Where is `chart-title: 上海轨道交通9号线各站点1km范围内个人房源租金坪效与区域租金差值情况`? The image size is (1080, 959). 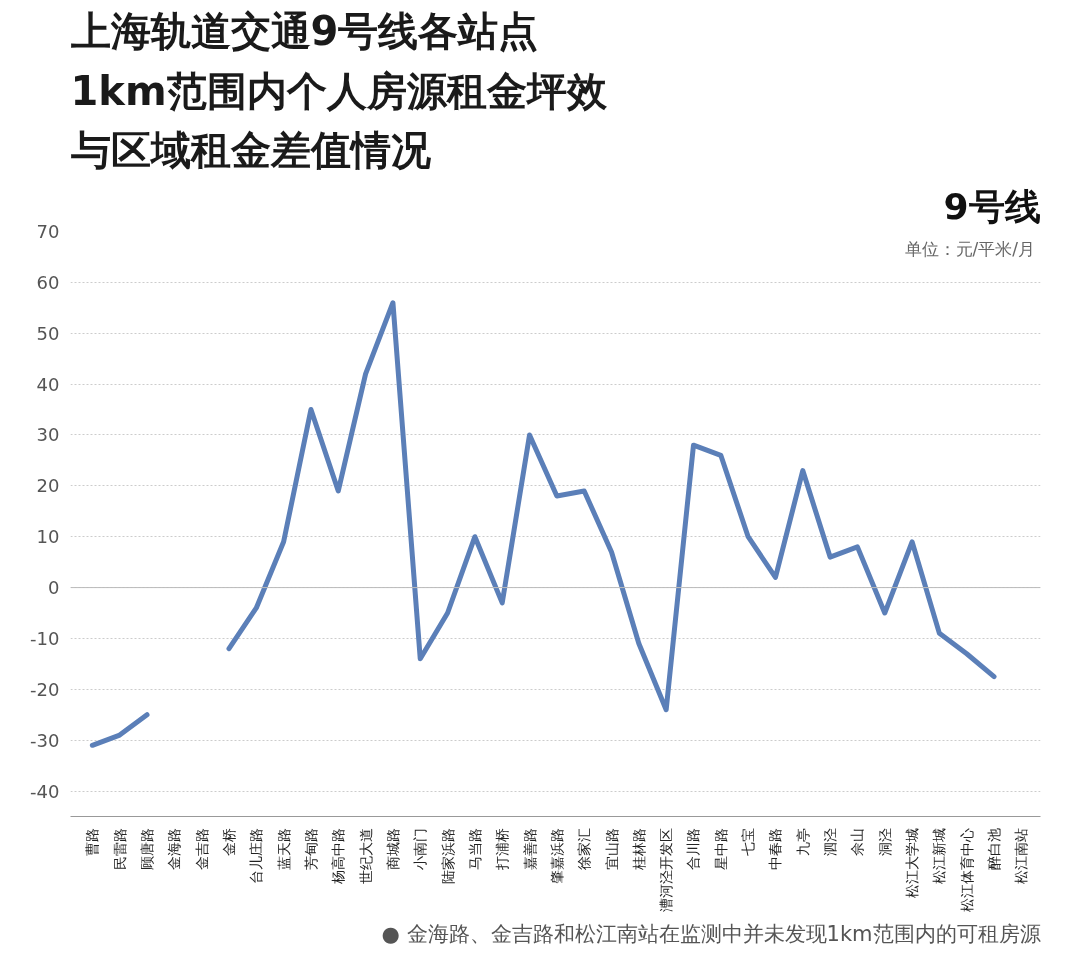
chart-title: 上海轨道交通9号线各站点1km范围内个人房源租金坪效与区域租金差值情况 is located at coordinates (339, 90).